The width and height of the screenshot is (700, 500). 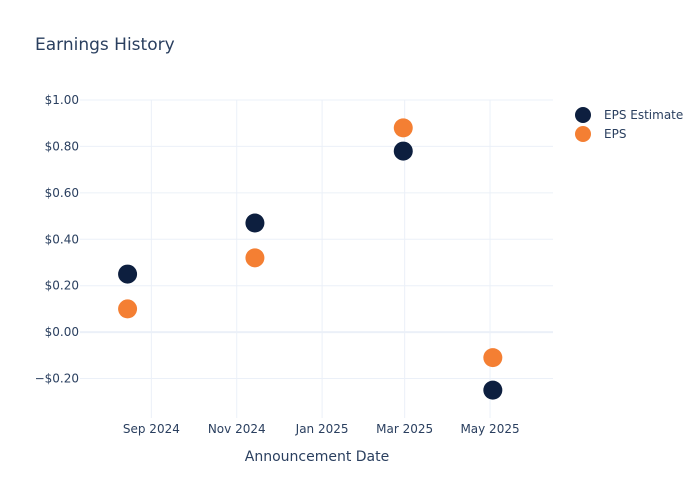 I want to click on legend: EPS Estimate EPS, so click(x=629, y=124).